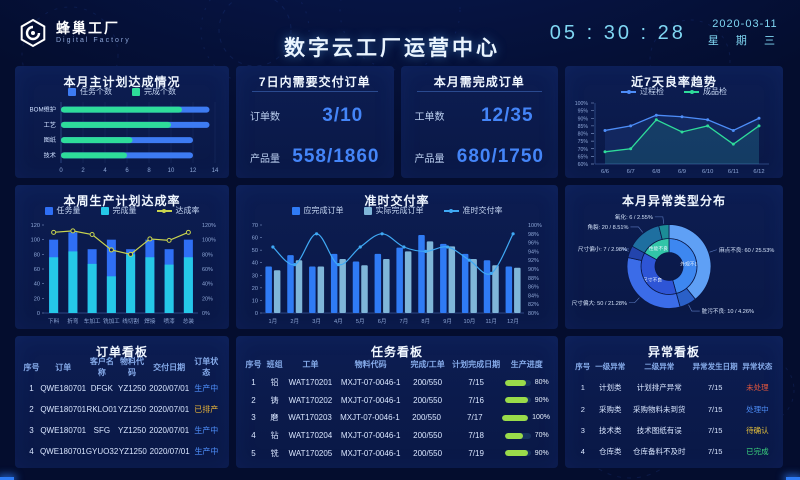 This screenshot has width=800, height=480. Describe the element at coordinates (533, 279) in the screenshot. I see `y-tick-label: 88%` at that location.